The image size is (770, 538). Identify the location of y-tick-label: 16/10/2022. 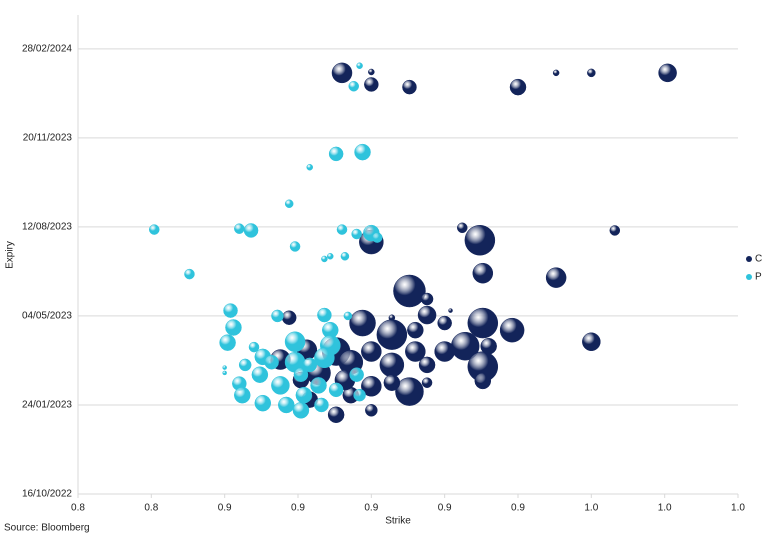
(47, 494).